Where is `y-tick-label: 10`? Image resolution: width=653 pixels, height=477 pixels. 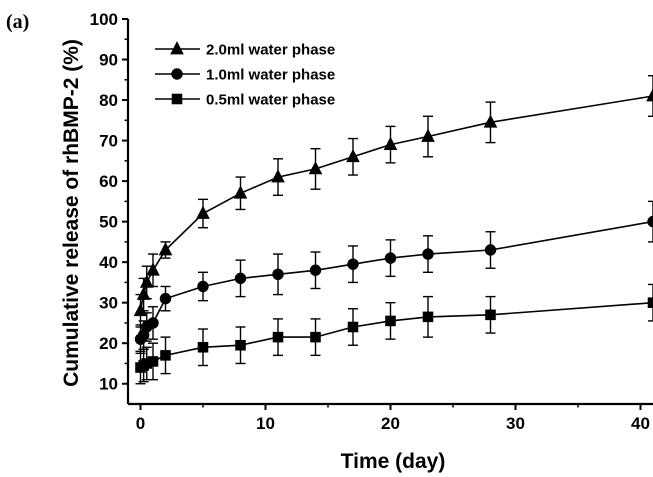 y-tick-label: 10 is located at coordinates (108, 384).